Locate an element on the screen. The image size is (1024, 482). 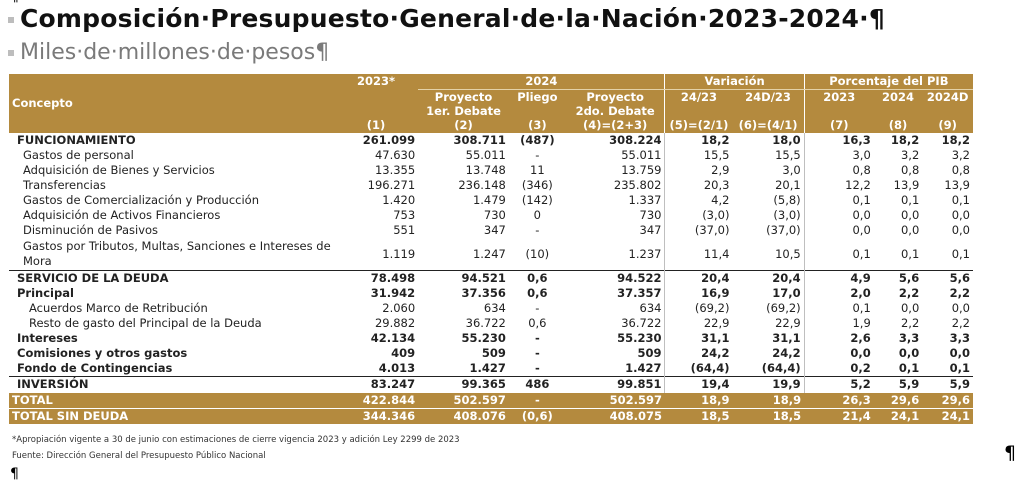
row-label: Acuerdos Marco de Retribución is located at coordinates (118, 308).